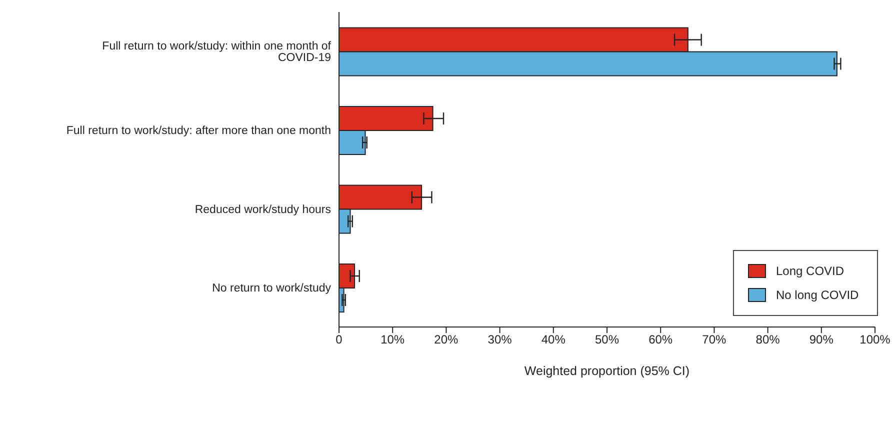 The image size is (893, 441). Describe the element at coordinates (821, 339) in the screenshot. I see `x-tick-label: 90%` at that location.